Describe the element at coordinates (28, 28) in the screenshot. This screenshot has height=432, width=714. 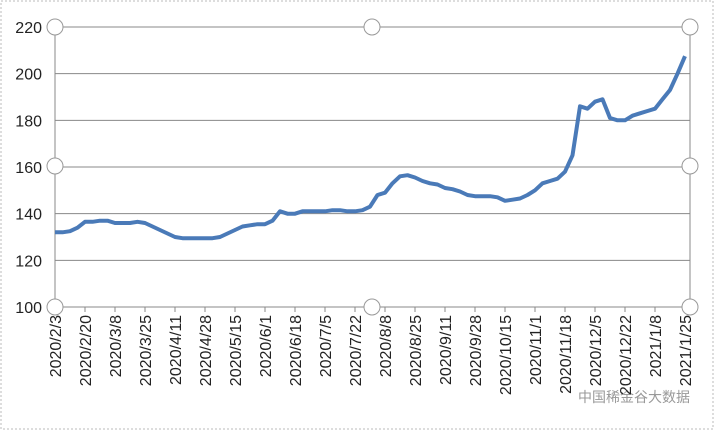
I see `y-tick-label: 220` at that location.